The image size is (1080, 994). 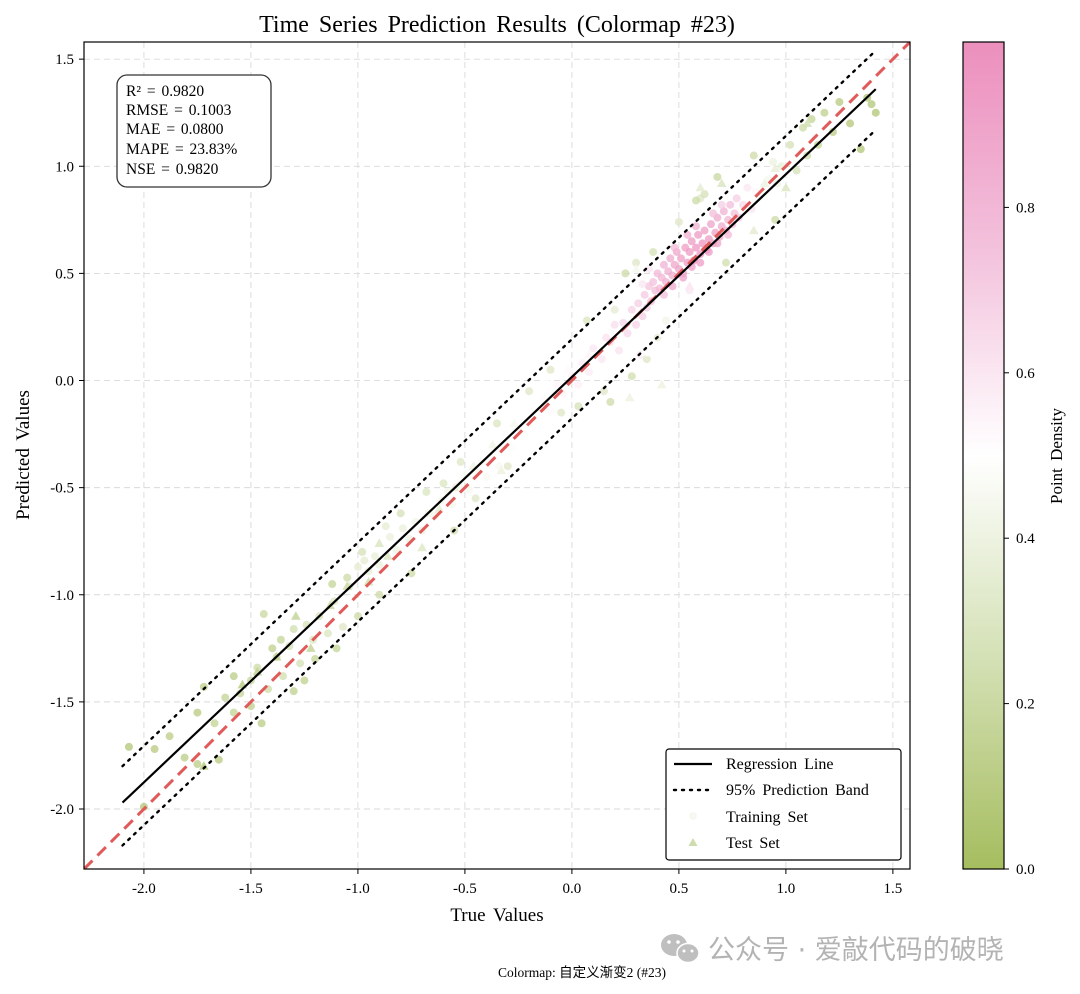 What do you see at coordinates (62, 703) in the screenshot?
I see `y-tick-label: -1.5` at bounding box center [62, 703].